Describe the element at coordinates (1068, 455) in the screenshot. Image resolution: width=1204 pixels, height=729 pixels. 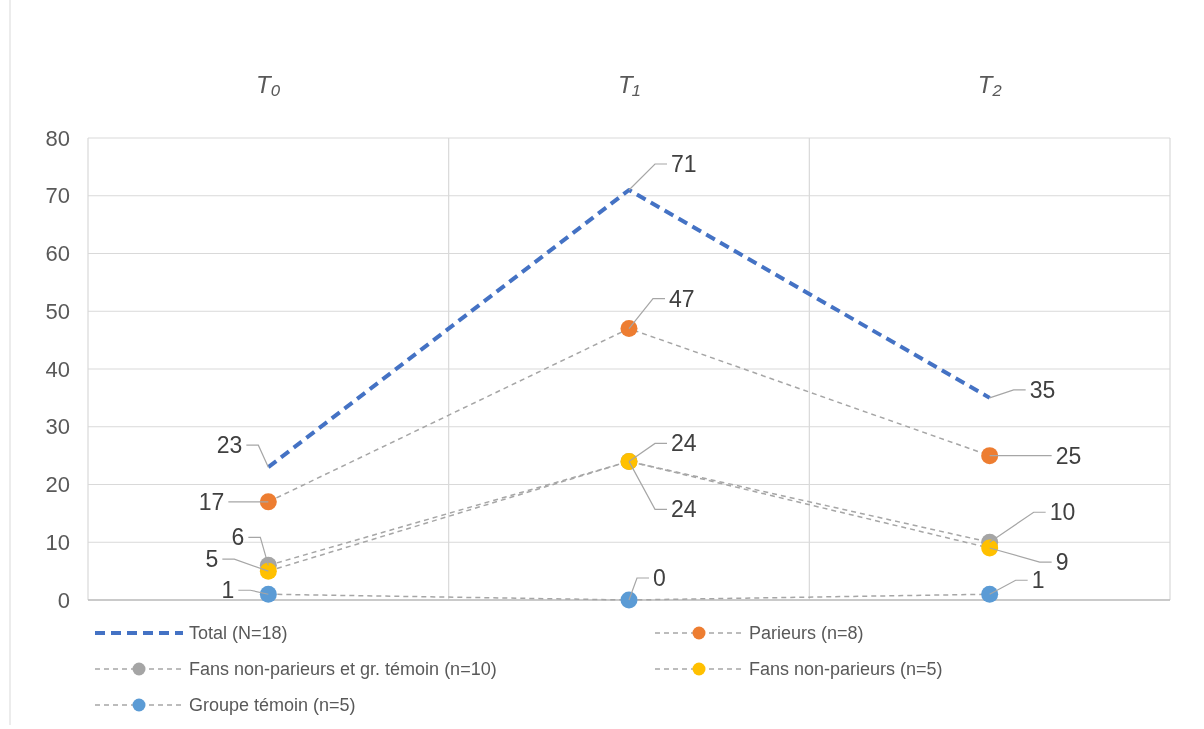
I see `data-label: 25` at that location.